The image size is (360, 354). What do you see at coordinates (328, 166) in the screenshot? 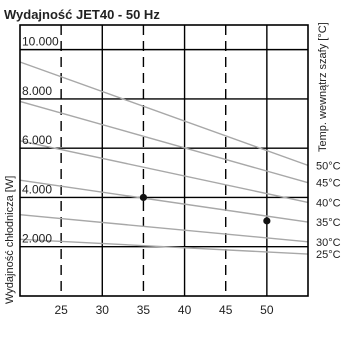
I see `series-label-0: 50°C` at bounding box center [328, 166].